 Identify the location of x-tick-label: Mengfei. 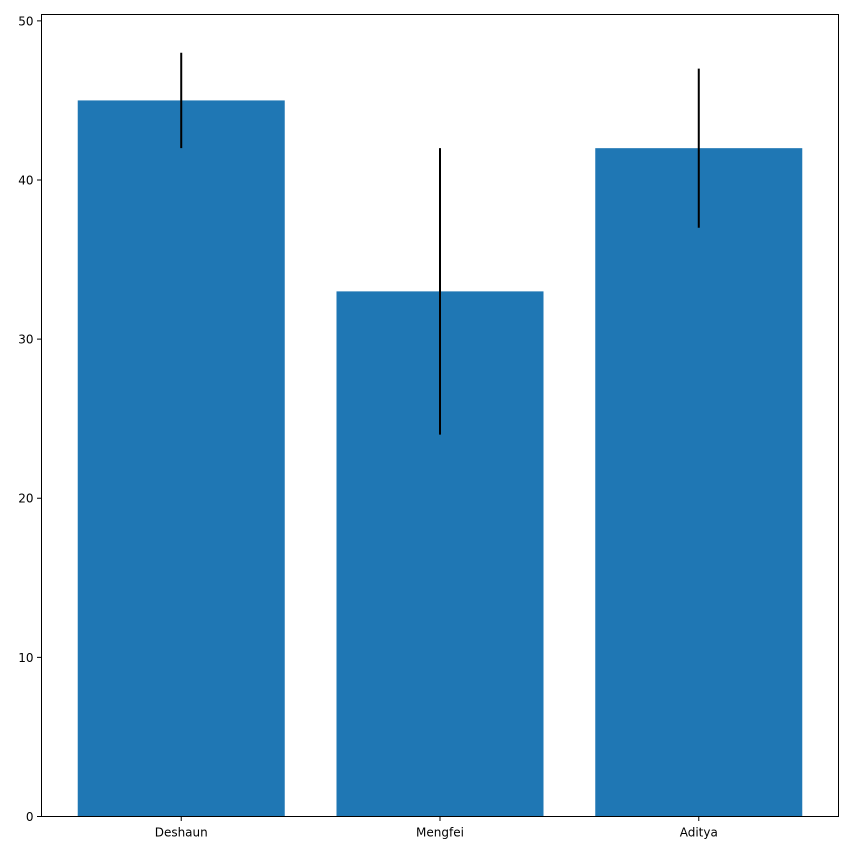
(440, 833).